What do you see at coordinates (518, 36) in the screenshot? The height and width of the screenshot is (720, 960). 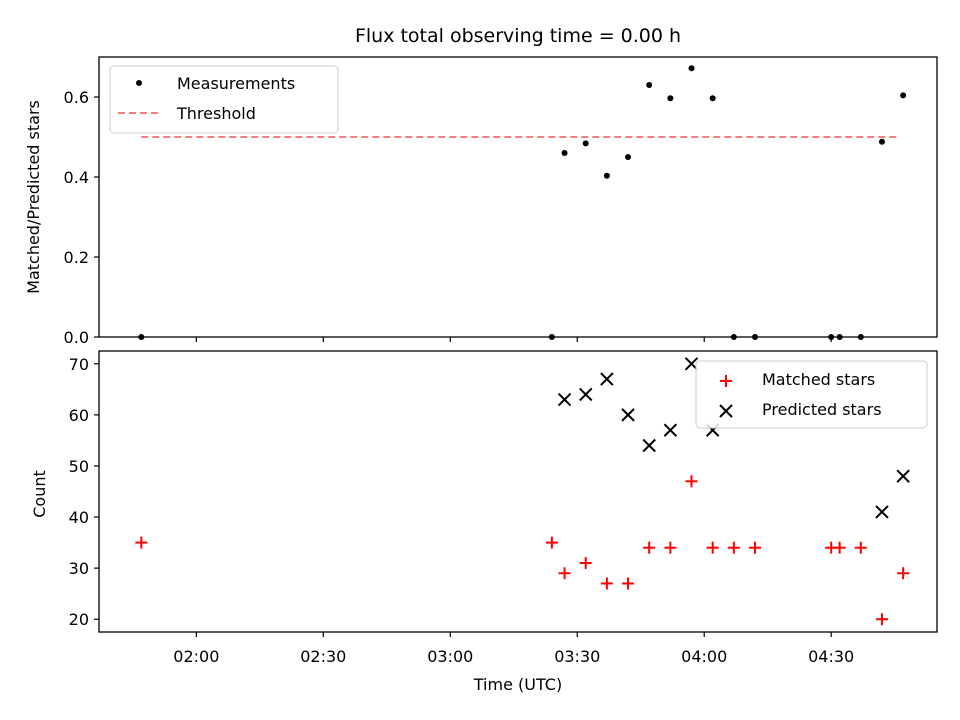 I see `chart-title: Flux total observing time = 0.00 h` at bounding box center [518, 36].